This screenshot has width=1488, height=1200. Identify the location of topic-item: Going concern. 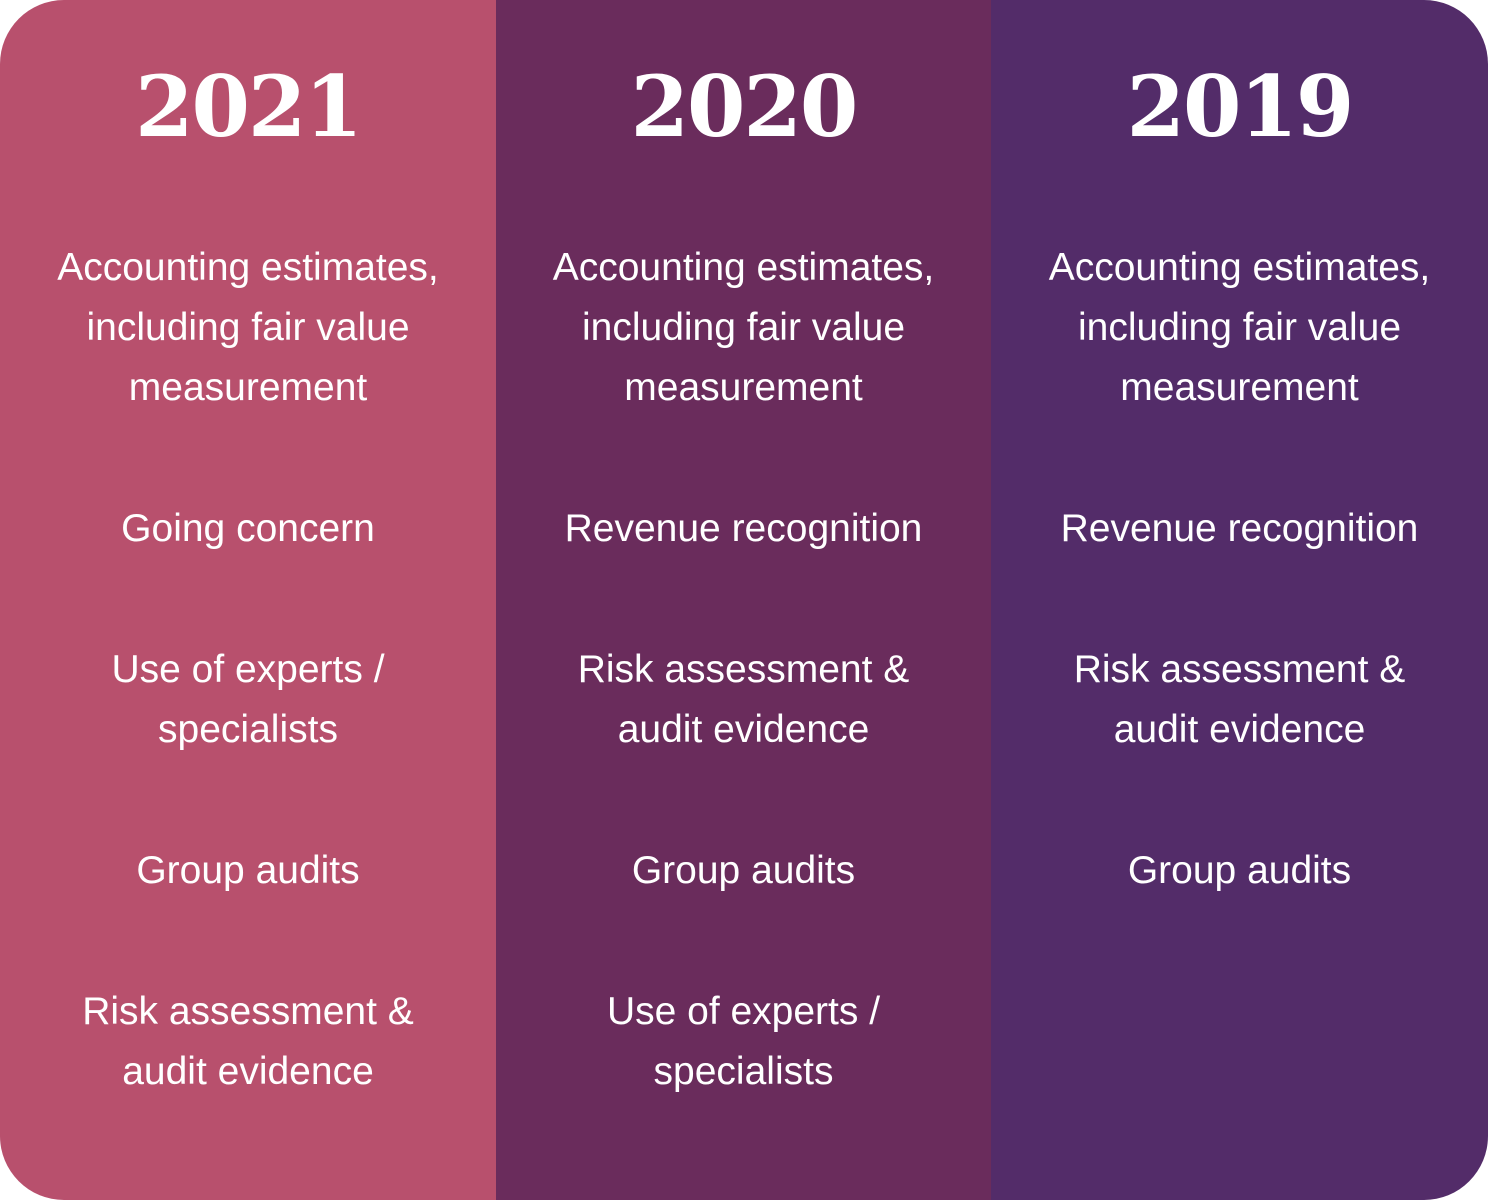
(248, 528).